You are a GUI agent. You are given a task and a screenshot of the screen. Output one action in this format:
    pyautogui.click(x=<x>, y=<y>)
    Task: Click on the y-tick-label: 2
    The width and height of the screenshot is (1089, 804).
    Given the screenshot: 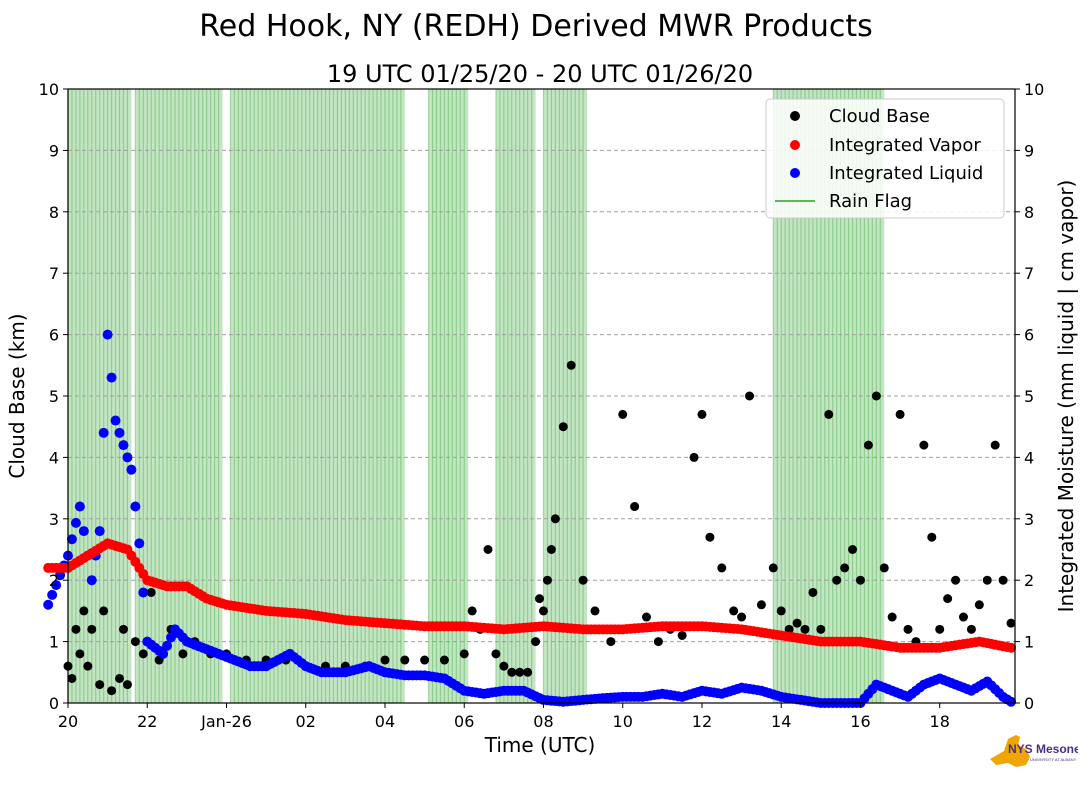 What is the action you would take?
    pyautogui.click(x=1029, y=580)
    